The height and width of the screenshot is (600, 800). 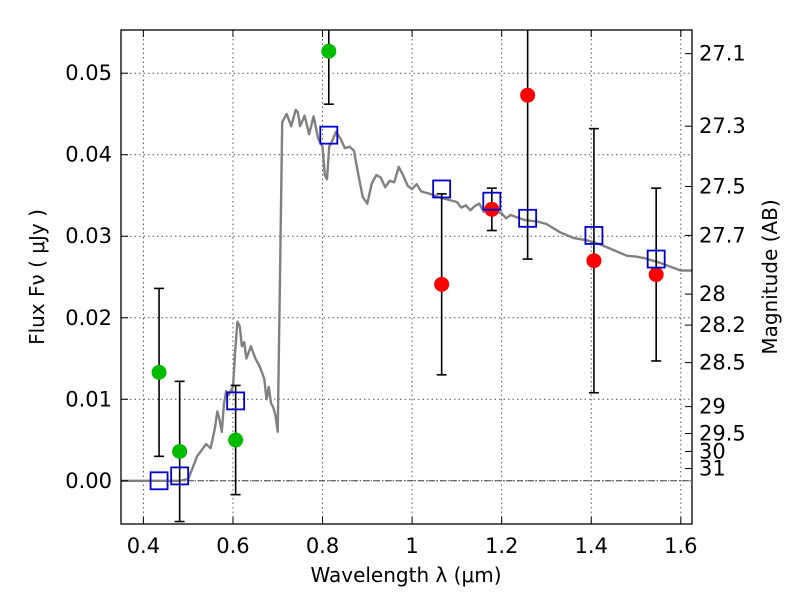 What do you see at coordinates (591, 546) in the screenshot?
I see `x-tick-label: 1.4` at bounding box center [591, 546].